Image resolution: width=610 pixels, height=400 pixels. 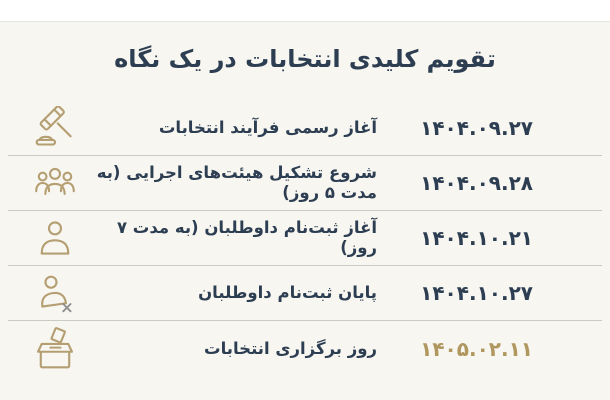 I want to click on table-row: پایان ثبت‌نام داوطلبان ۱۴۰۴.۱۰.۲۷, so click(x=305, y=293).